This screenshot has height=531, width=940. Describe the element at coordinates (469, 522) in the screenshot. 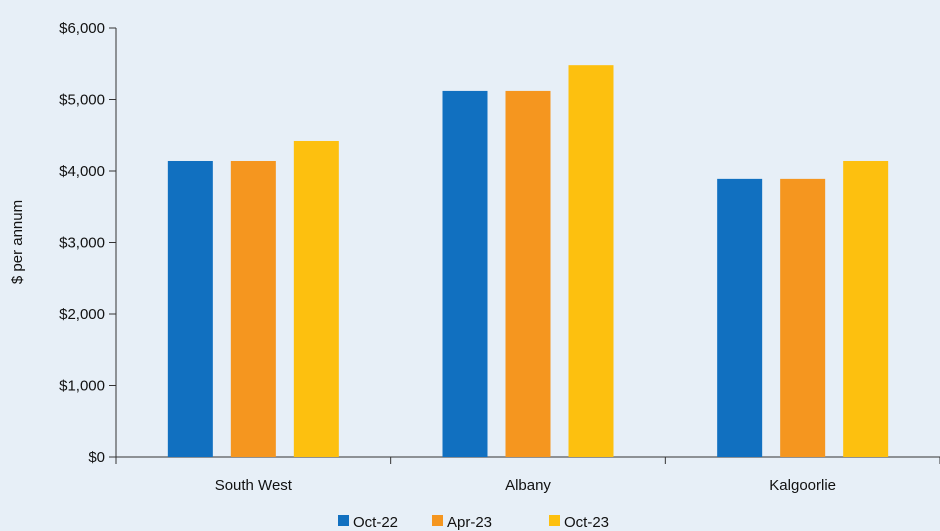

I see `legend-label: Apr-23` at that location.